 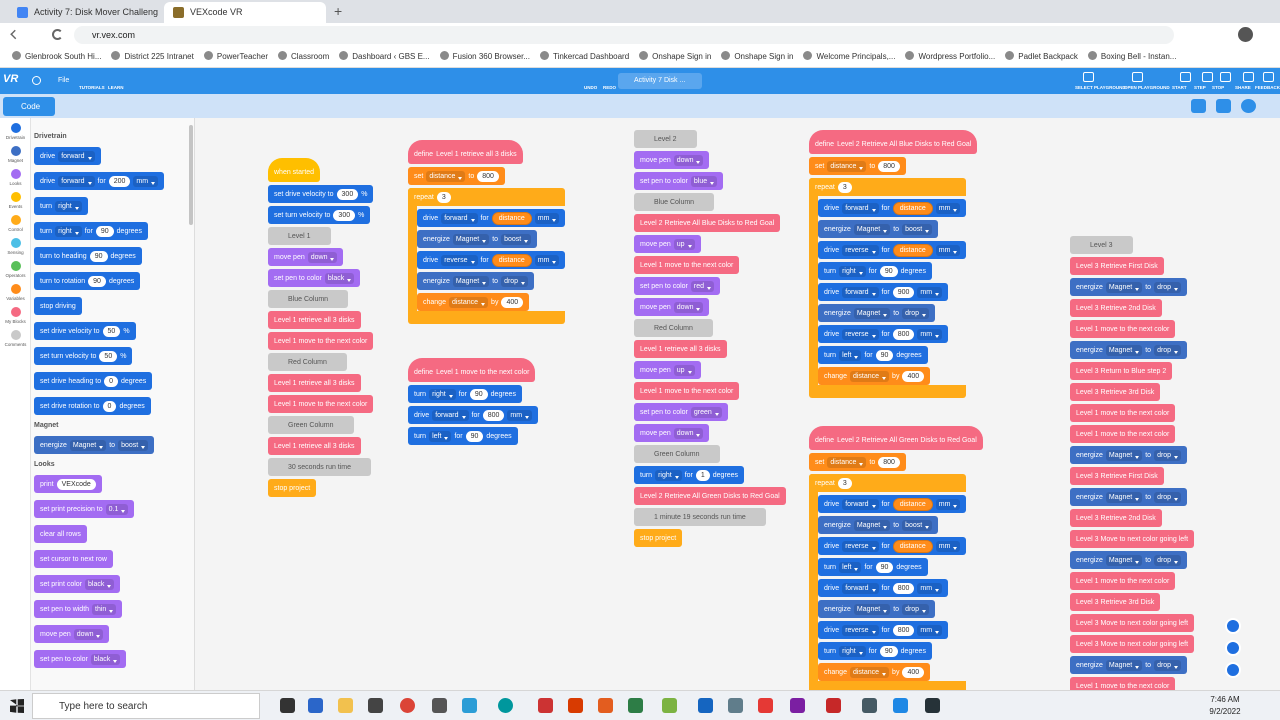 I want to click on learn: LEARN, so click(x=116, y=87).